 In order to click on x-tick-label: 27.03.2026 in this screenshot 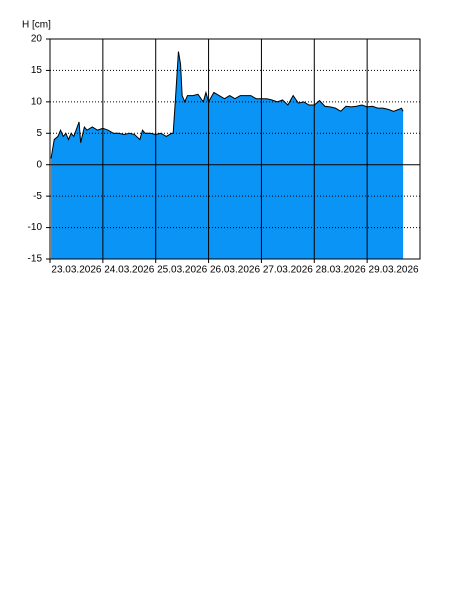, I will do `click(288, 270)`.